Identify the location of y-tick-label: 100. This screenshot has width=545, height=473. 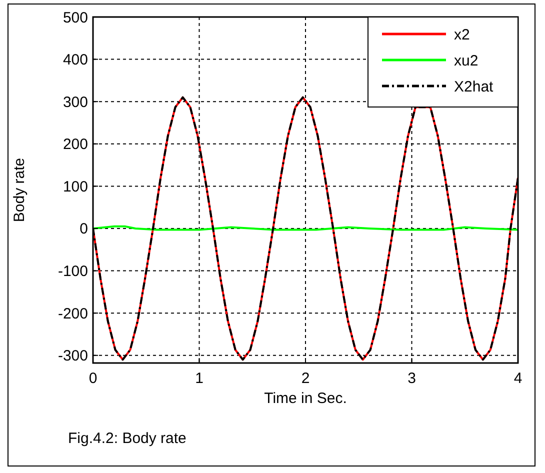
(75, 187).